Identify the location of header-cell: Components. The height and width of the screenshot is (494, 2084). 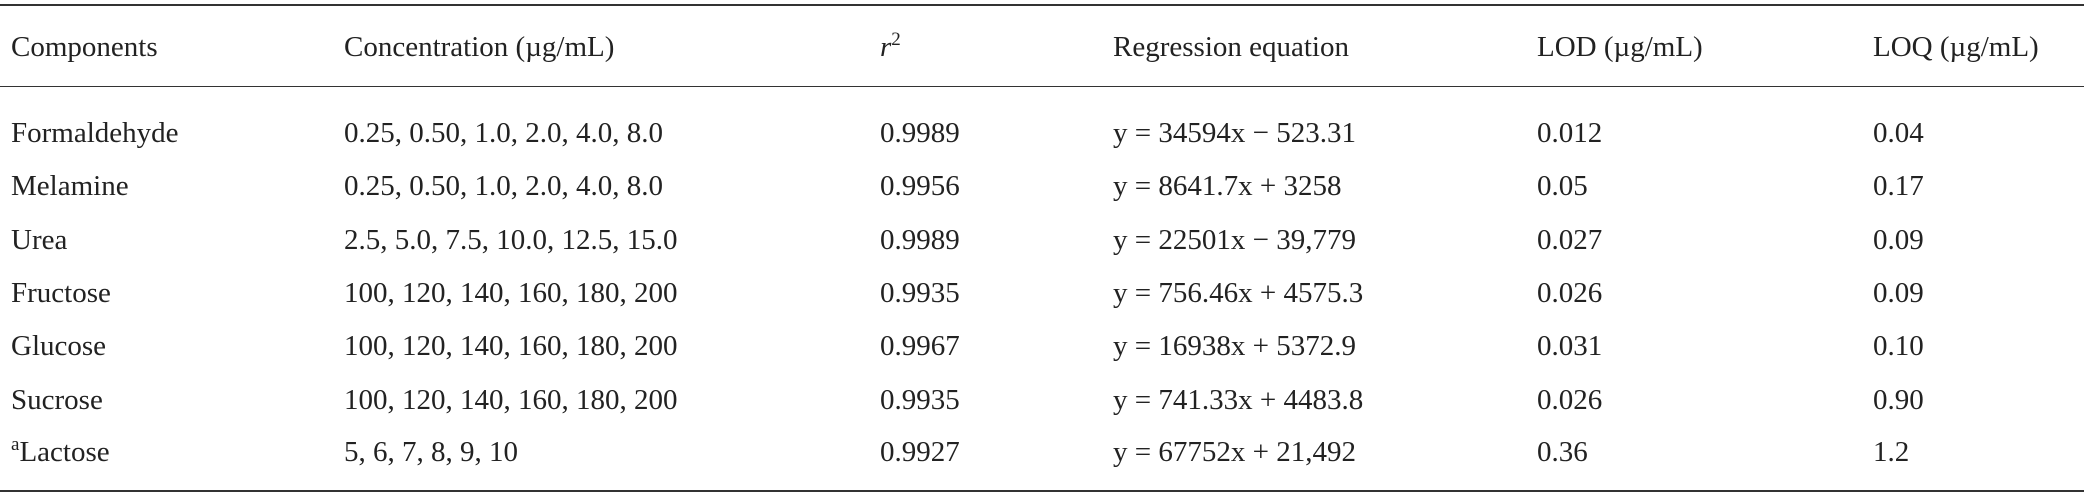
(84, 47).